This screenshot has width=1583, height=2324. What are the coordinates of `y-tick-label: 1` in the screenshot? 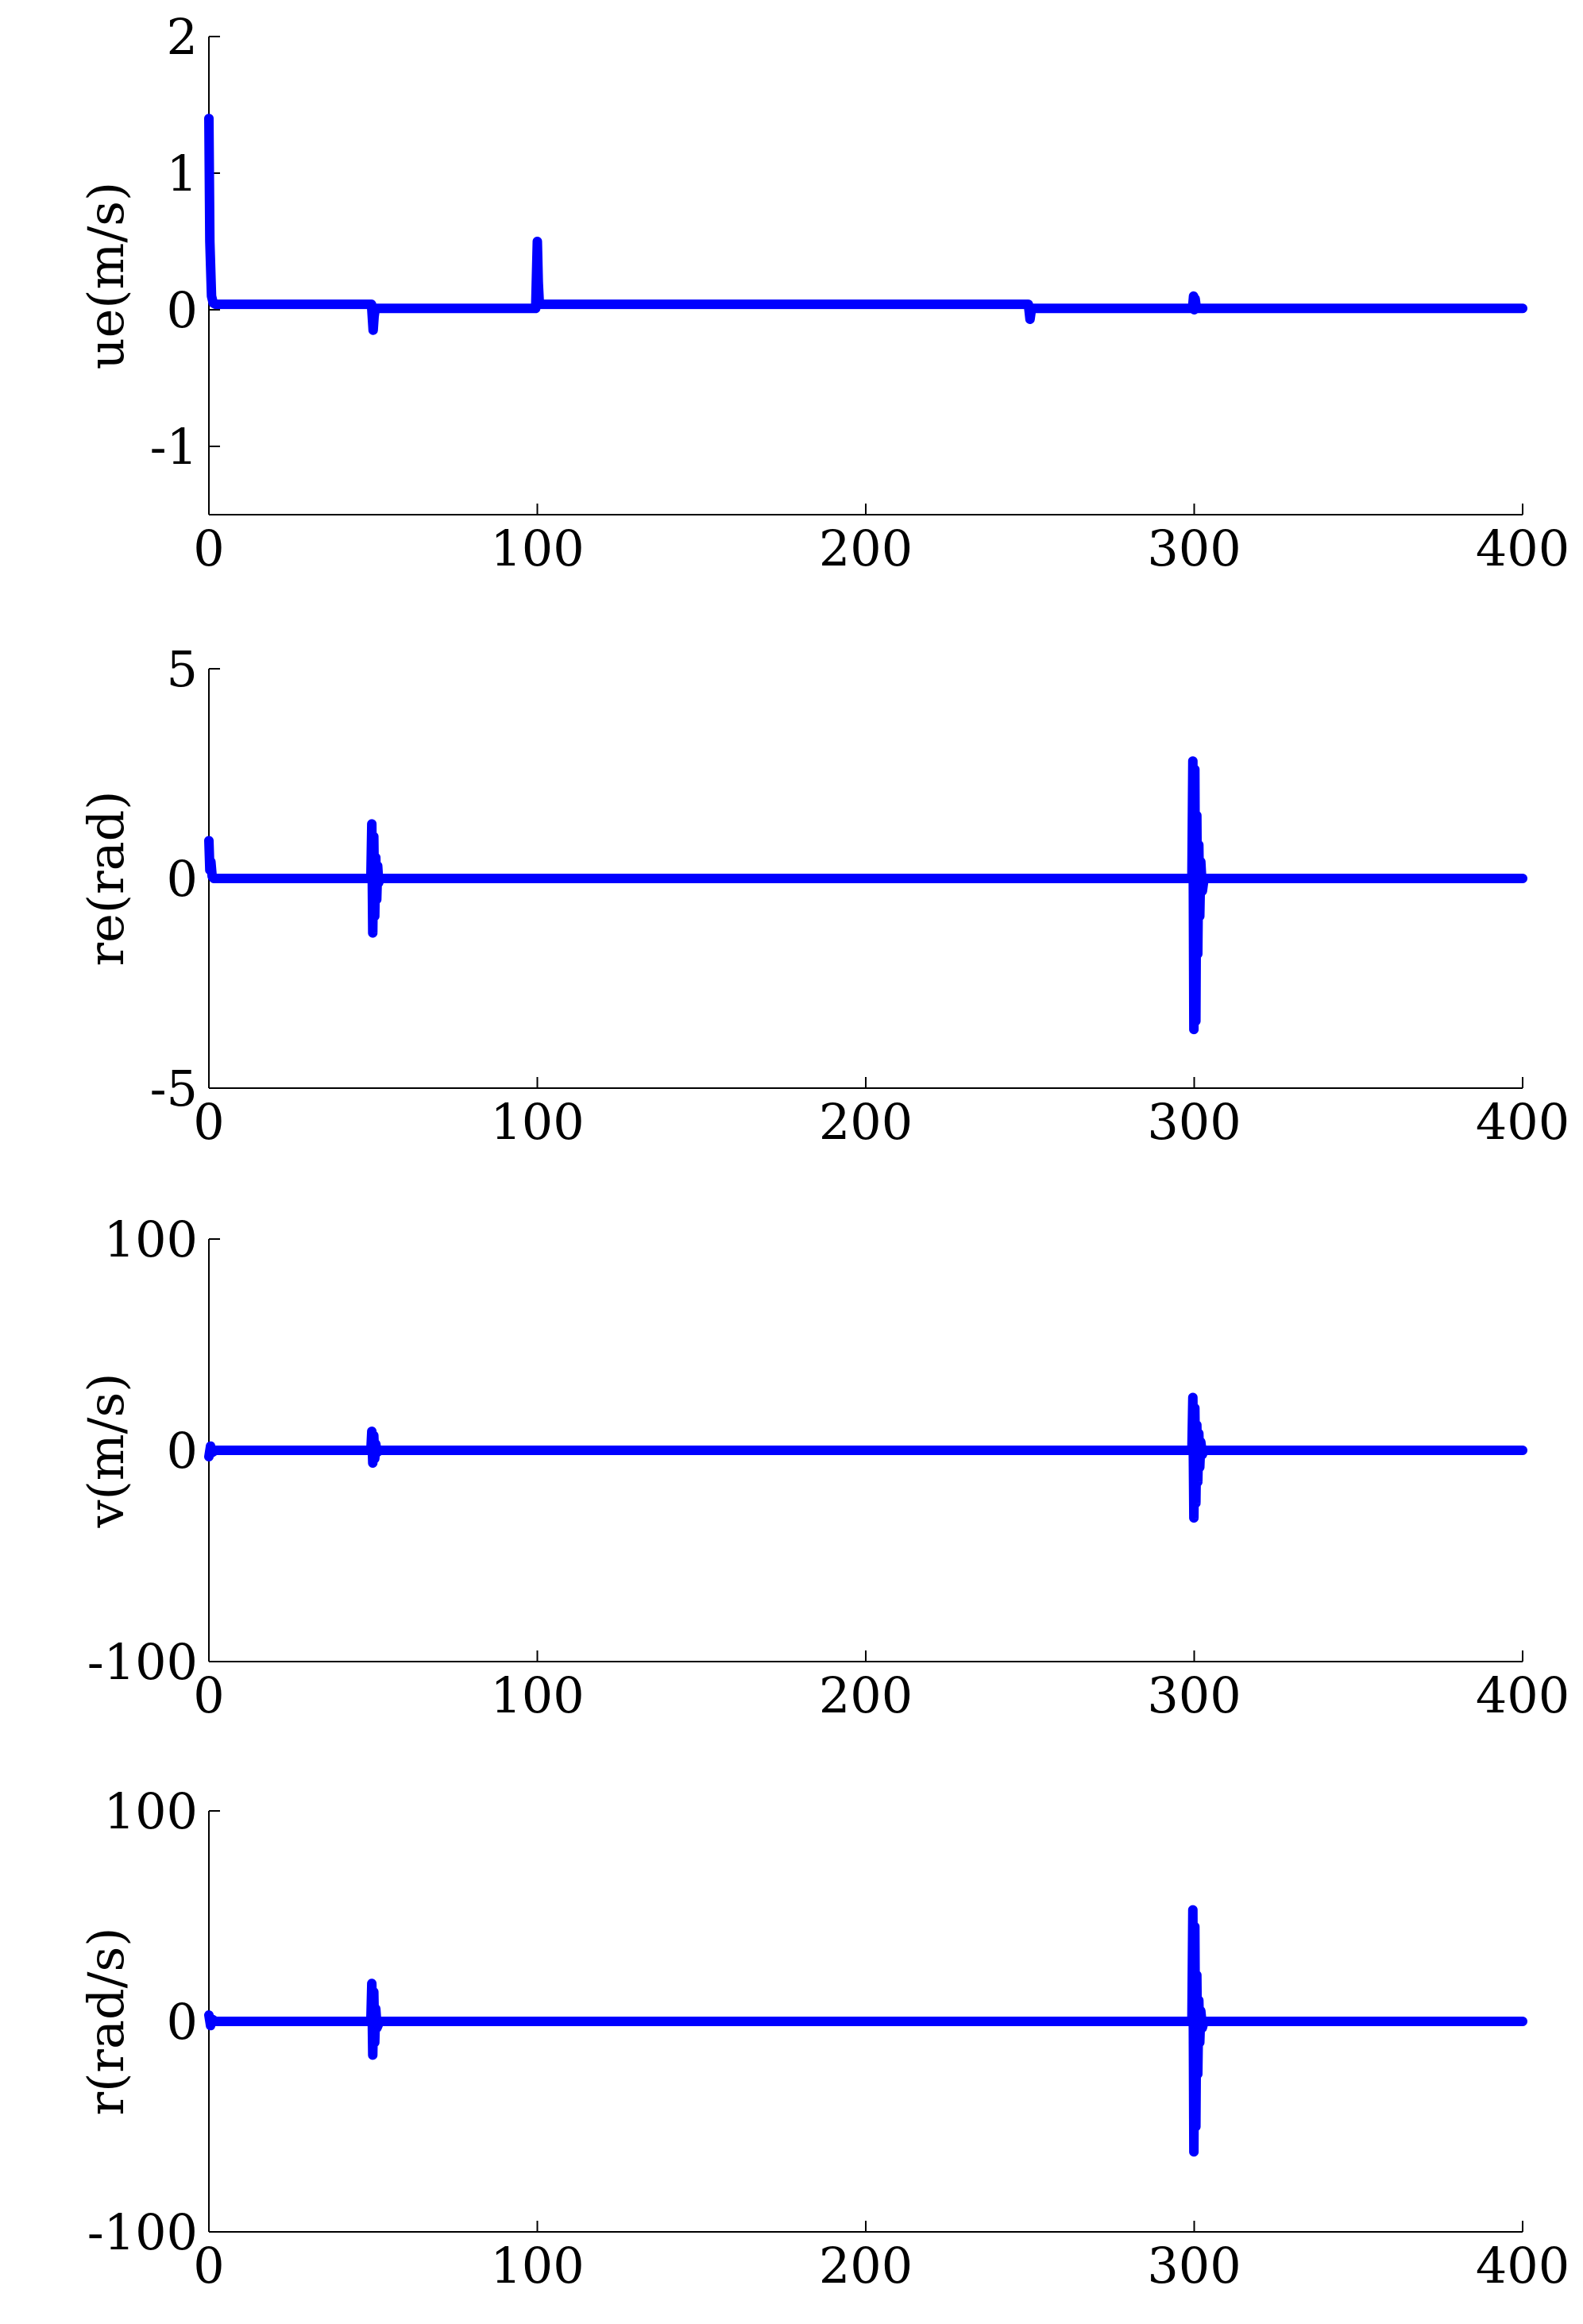 It's located at (183, 174).